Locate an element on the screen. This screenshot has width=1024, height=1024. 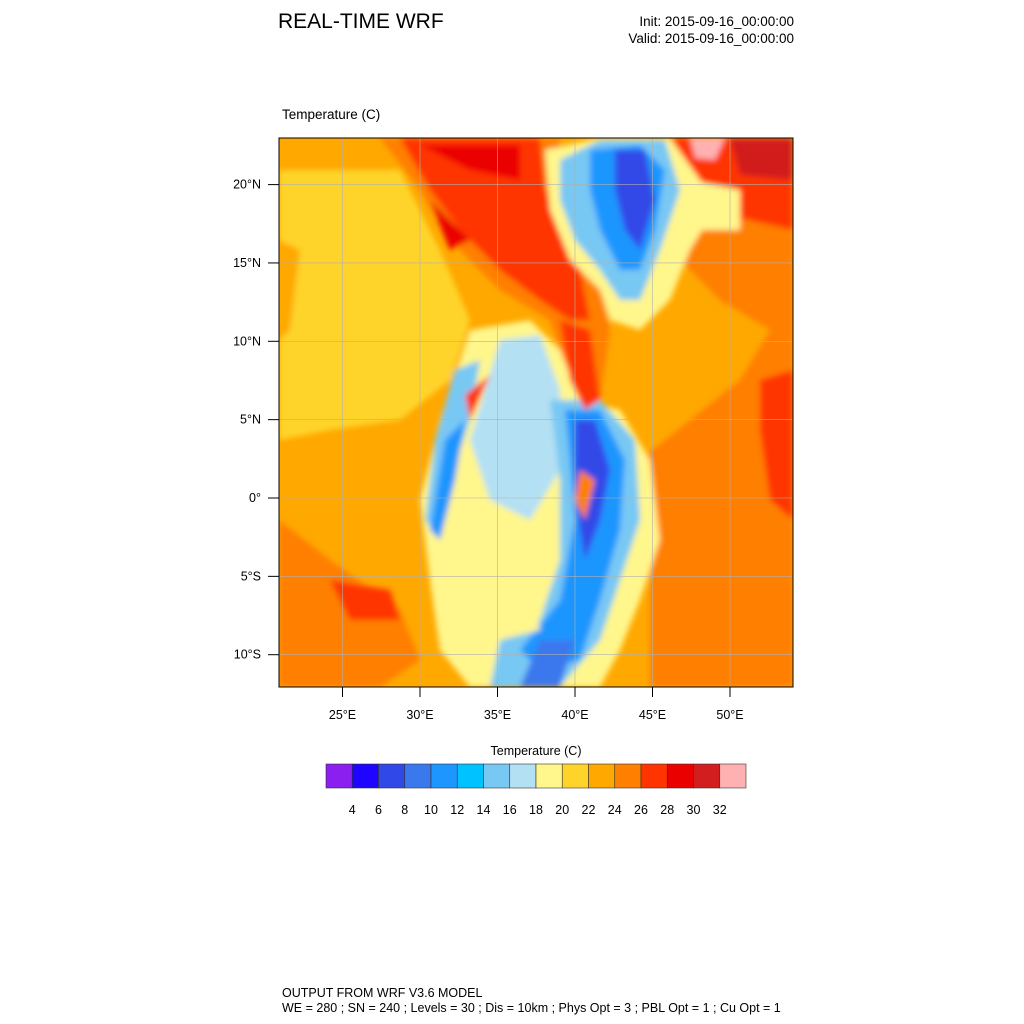
colorbar-label: 32 is located at coordinates (720, 810).